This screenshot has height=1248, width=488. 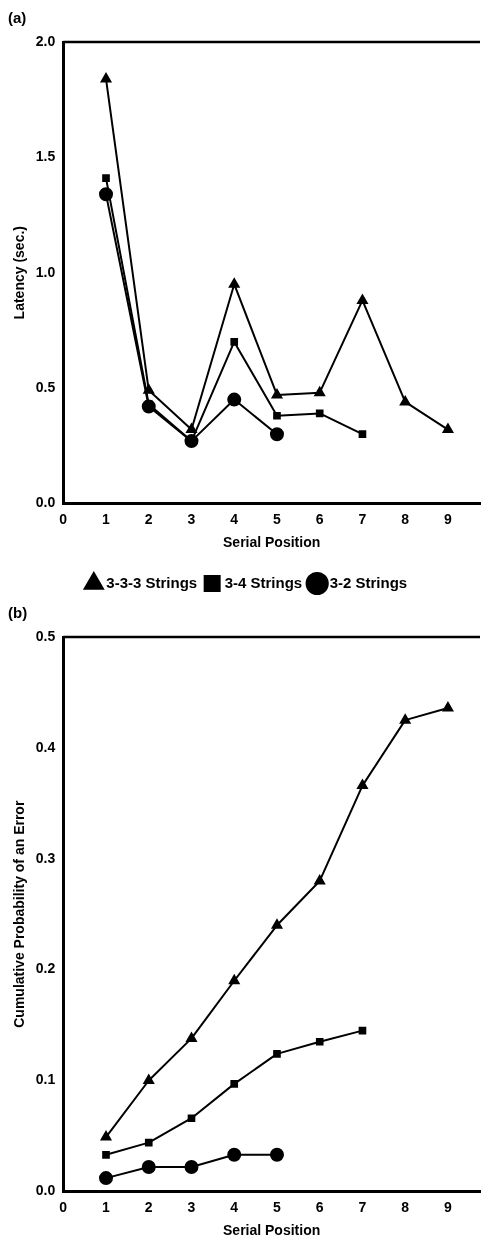 I want to click on y-tick-label: 0.3, so click(x=45, y=857).